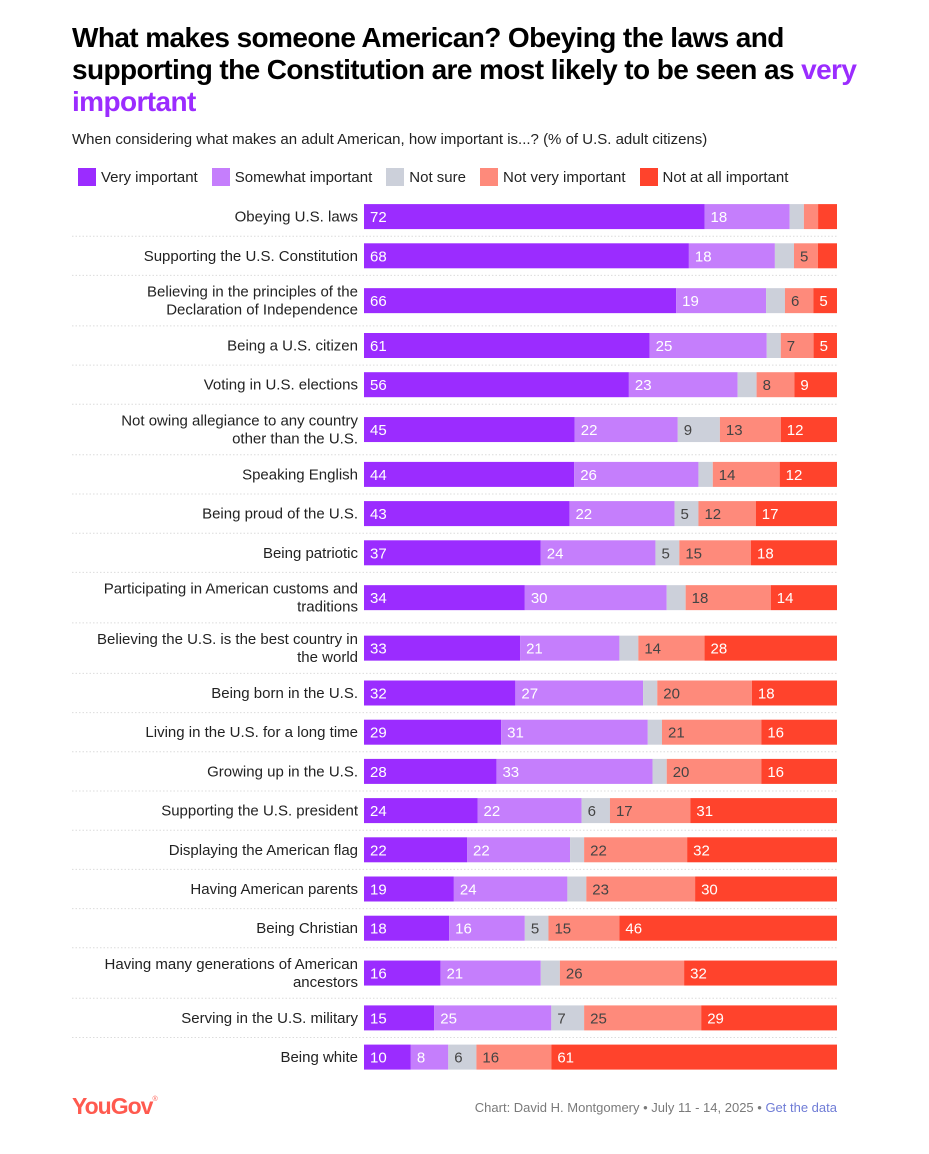 The image size is (929, 1154). I want to click on category-label-line: Having many generations of American, so click(231, 964).